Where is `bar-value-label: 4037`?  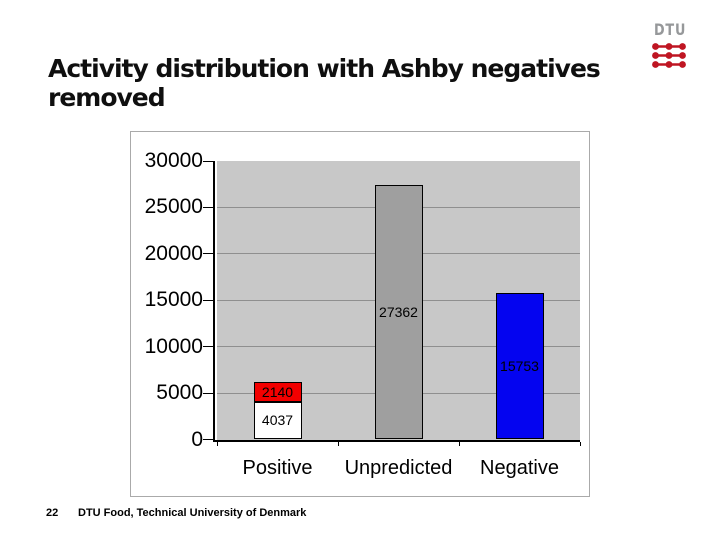 bar-value-label: 4037 is located at coordinates (277, 420).